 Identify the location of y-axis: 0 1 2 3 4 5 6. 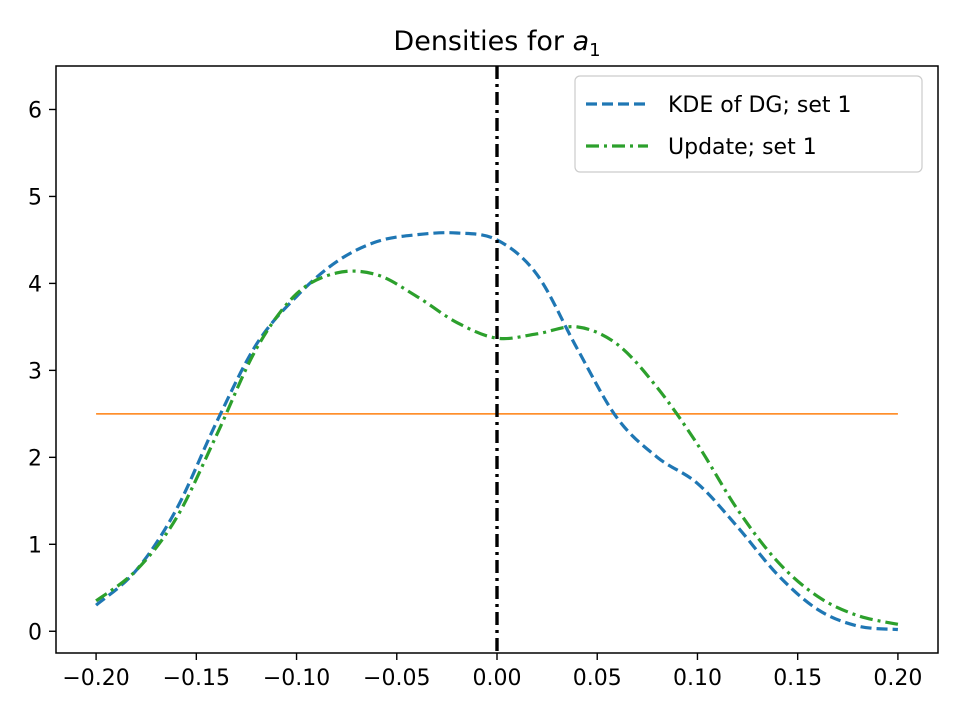
(42, 371).